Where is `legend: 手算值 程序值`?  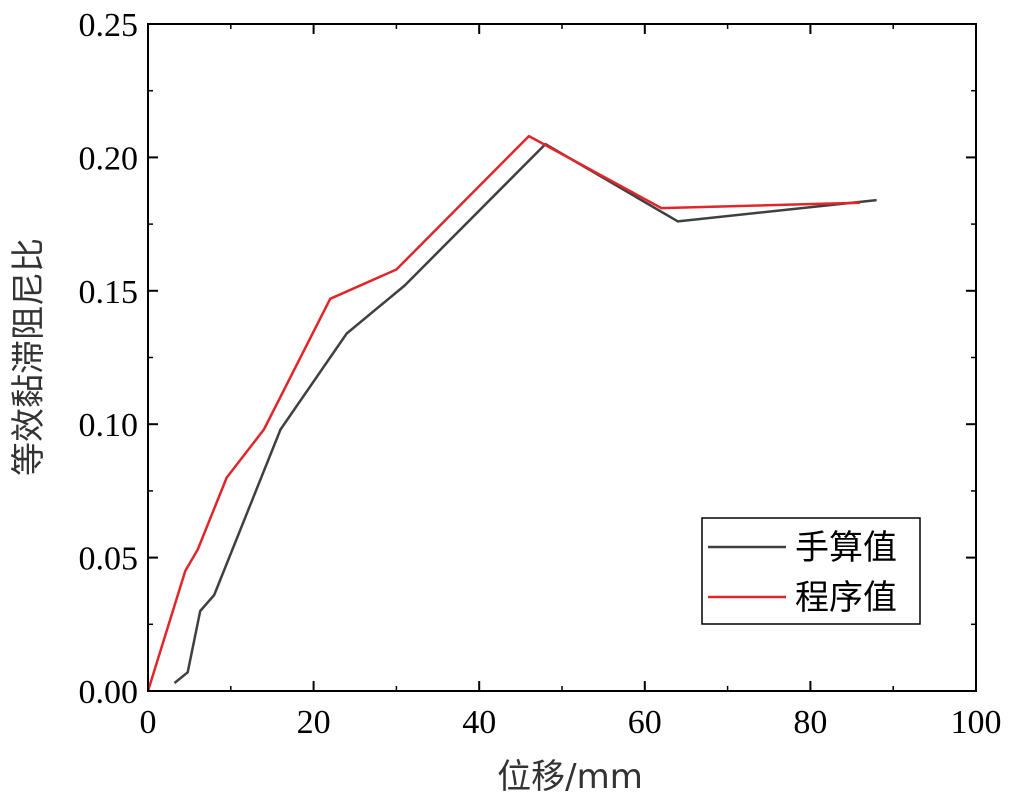 legend: 手算值 程序值 is located at coordinates (811, 571).